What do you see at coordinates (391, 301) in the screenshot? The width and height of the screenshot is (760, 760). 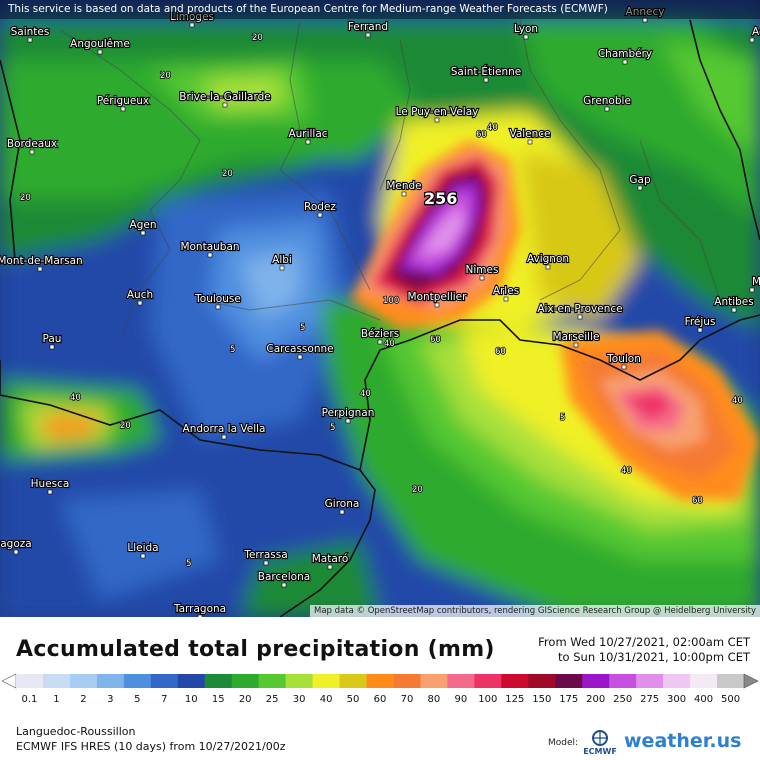 I see `contour-label: 100` at bounding box center [391, 301].